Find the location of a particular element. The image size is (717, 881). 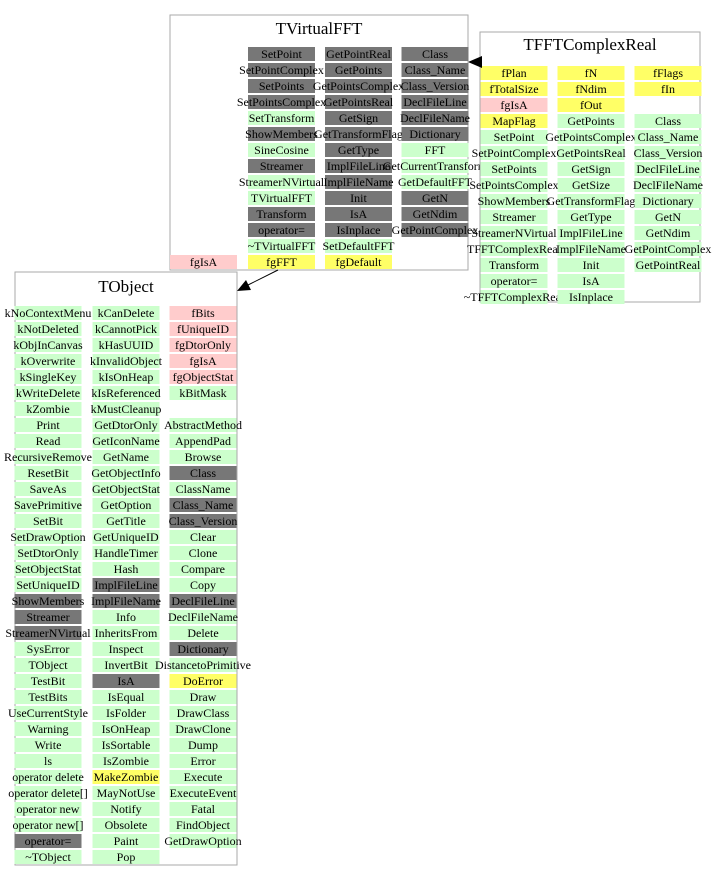

member-name: Inspect is located at coordinates (126, 649).